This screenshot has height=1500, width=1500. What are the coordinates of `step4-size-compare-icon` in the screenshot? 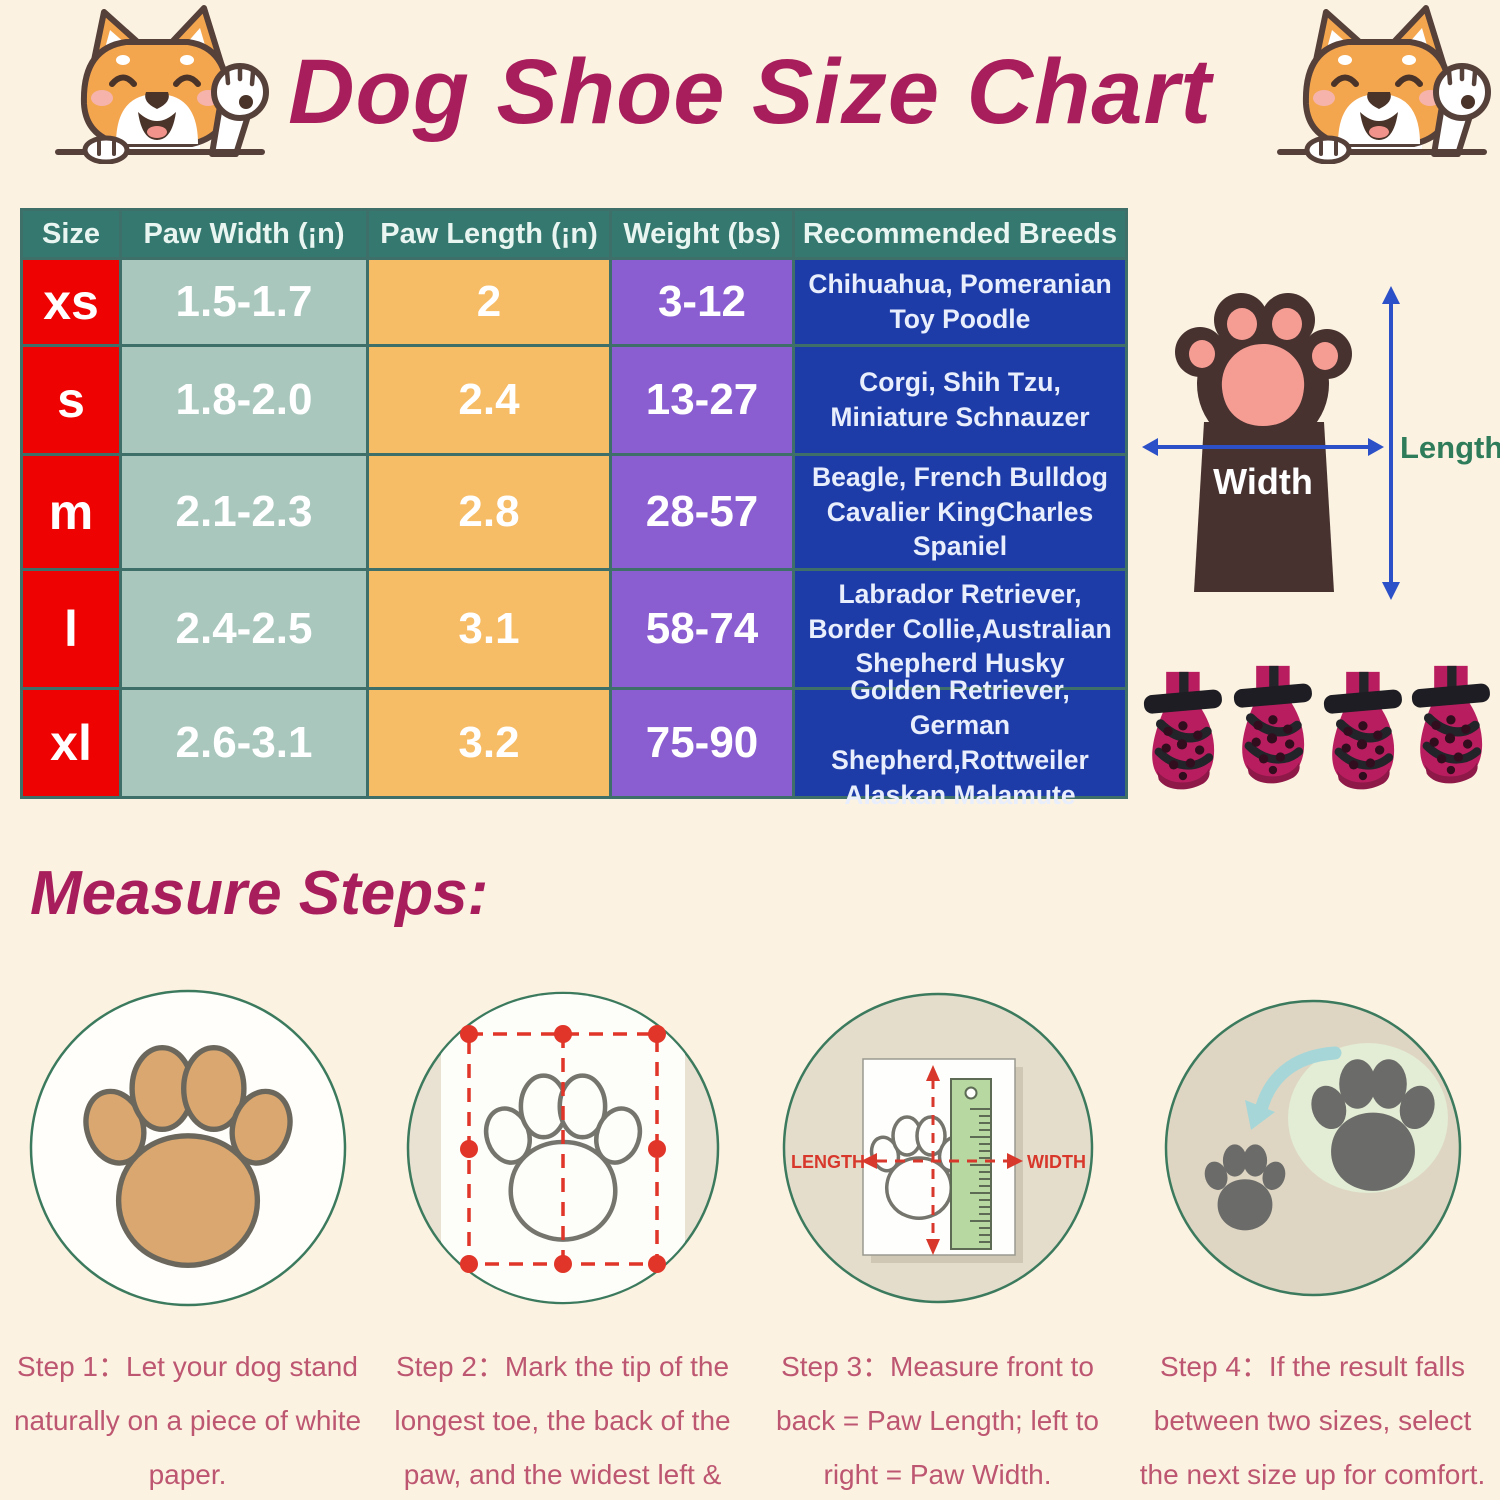 It's located at (1312, 1148).